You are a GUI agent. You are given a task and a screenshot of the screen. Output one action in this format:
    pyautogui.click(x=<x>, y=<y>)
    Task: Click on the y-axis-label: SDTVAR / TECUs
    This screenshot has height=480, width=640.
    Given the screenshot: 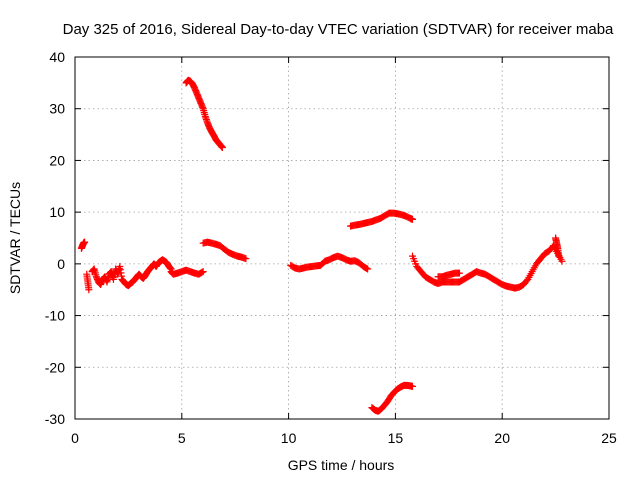 What is the action you would take?
    pyautogui.click(x=15, y=238)
    